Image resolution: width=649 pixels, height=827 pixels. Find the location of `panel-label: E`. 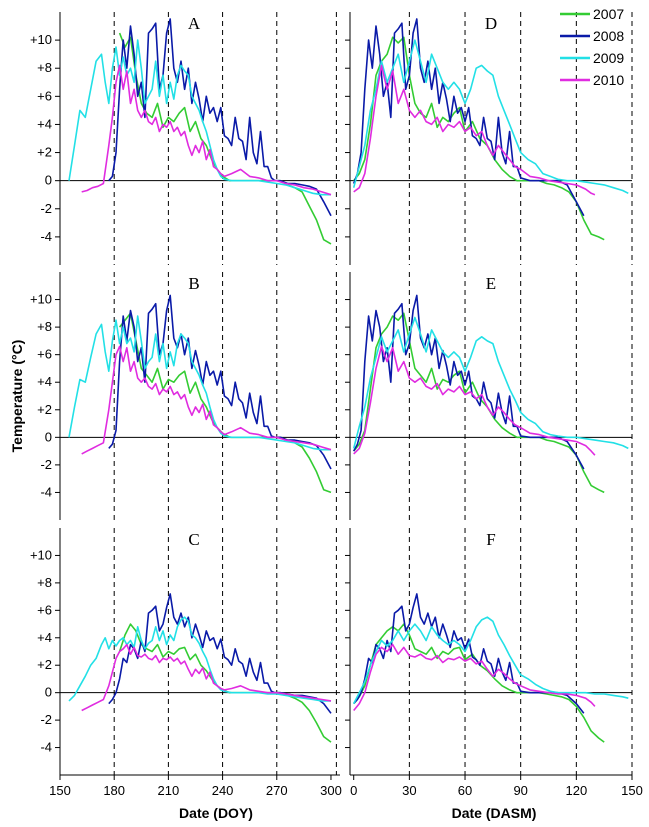

panel-label: E is located at coordinates (491, 283).